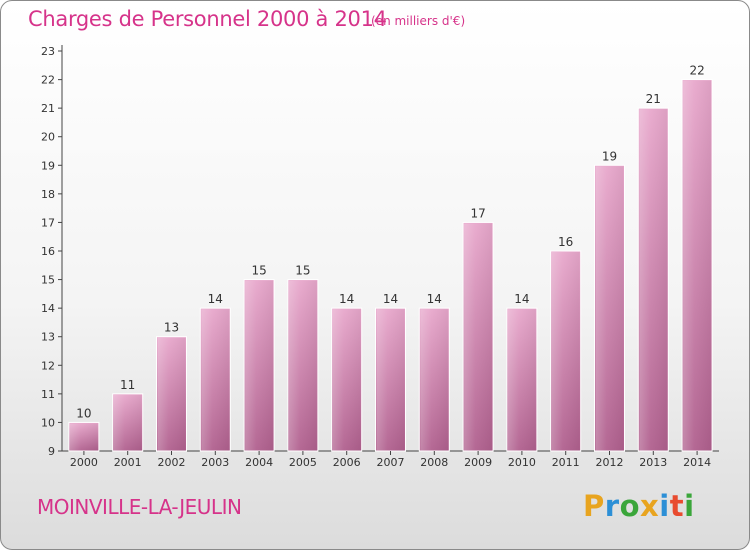 The height and width of the screenshot is (550, 750). What do you see at coordinates (83, 413) in the screenshot?
I see `data-label: 10` at bounding box center [83, 413].